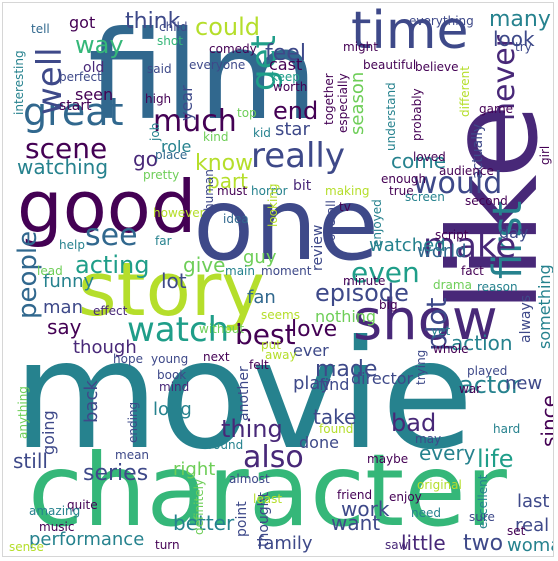 The image size is (558, 561). I want to click on word-see: see, so click(111, 235).